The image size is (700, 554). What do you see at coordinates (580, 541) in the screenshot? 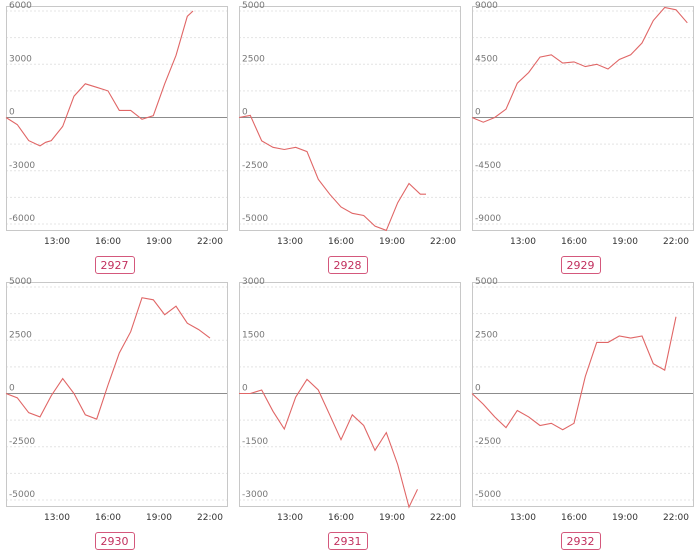
I see `chart-id-badge: 2932` at bounding box center [580, 541].